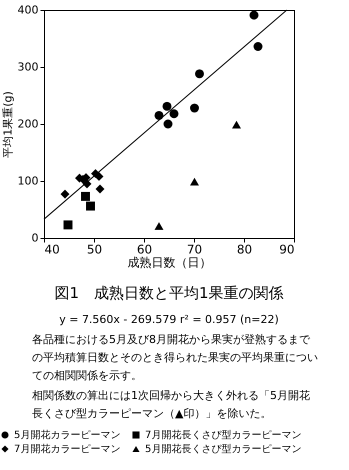 This screenshot has width=349, height=470. I want to click on x-tick-label: 70, so click(194, 249).